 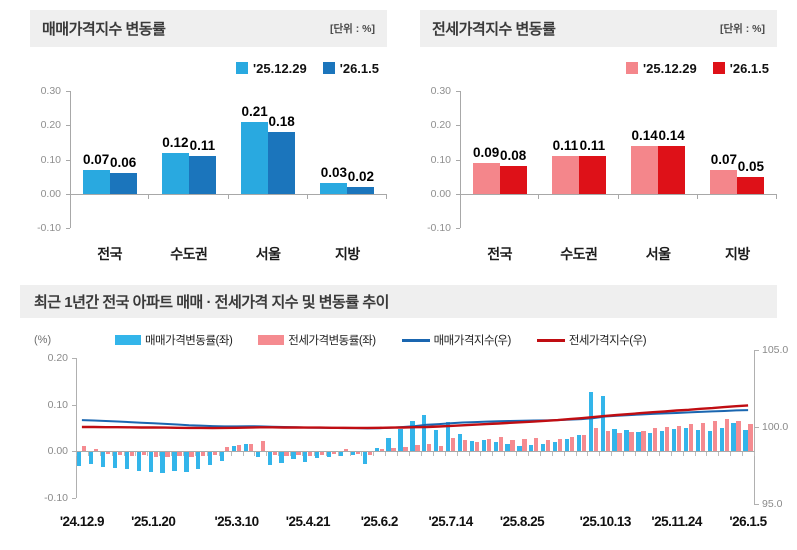 I want to click on legend-label: 매매가격지수(우), so click(x=472, y=341).